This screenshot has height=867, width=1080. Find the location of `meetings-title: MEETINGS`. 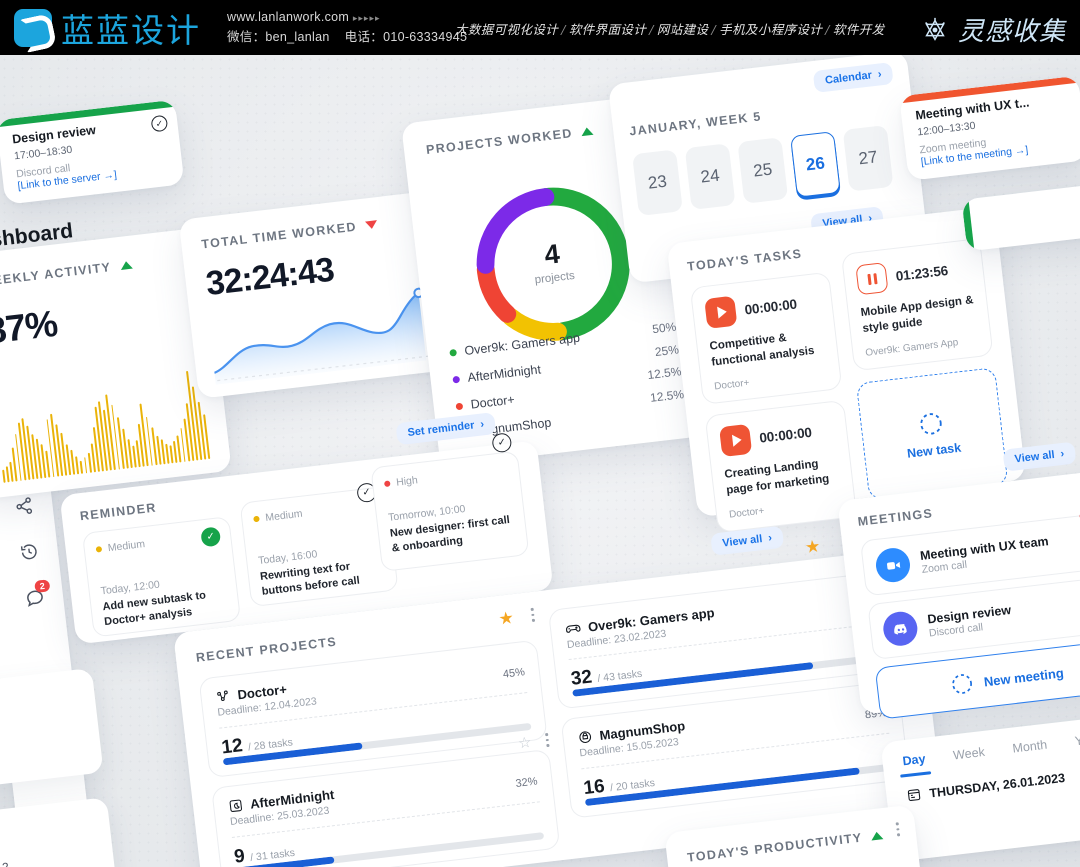

meetings-title: MEETINGS is located at coordinates (895, 517).